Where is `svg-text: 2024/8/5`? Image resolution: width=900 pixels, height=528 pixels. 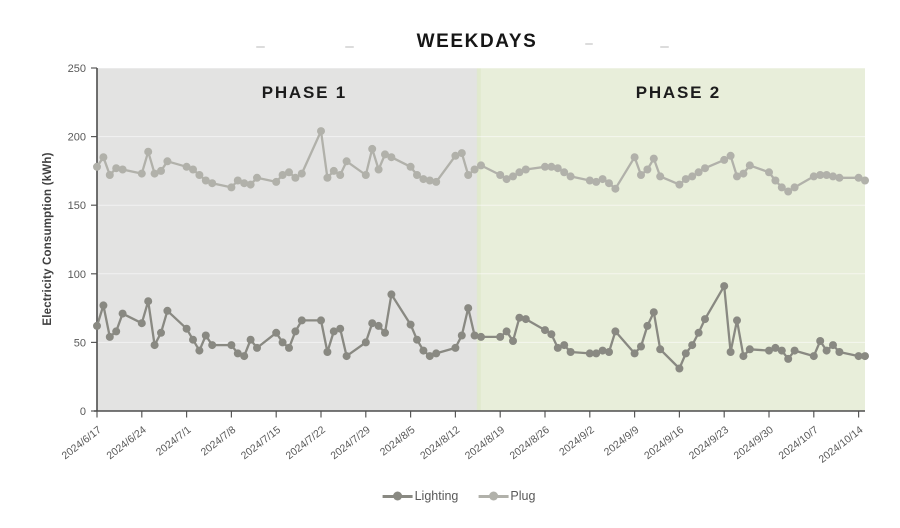 svg-text: 2024/8/5 is located at coordinates (398, 441).